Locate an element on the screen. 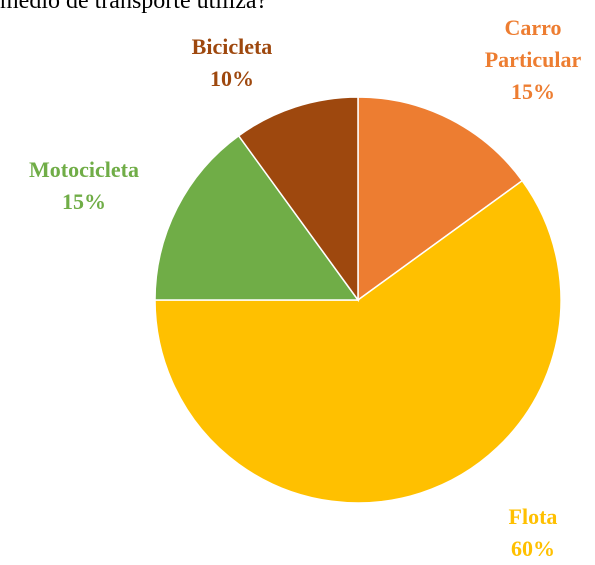 The height and width of the screenshot is (565, 595). category-label: Flota is located at coordinates (533, 516).